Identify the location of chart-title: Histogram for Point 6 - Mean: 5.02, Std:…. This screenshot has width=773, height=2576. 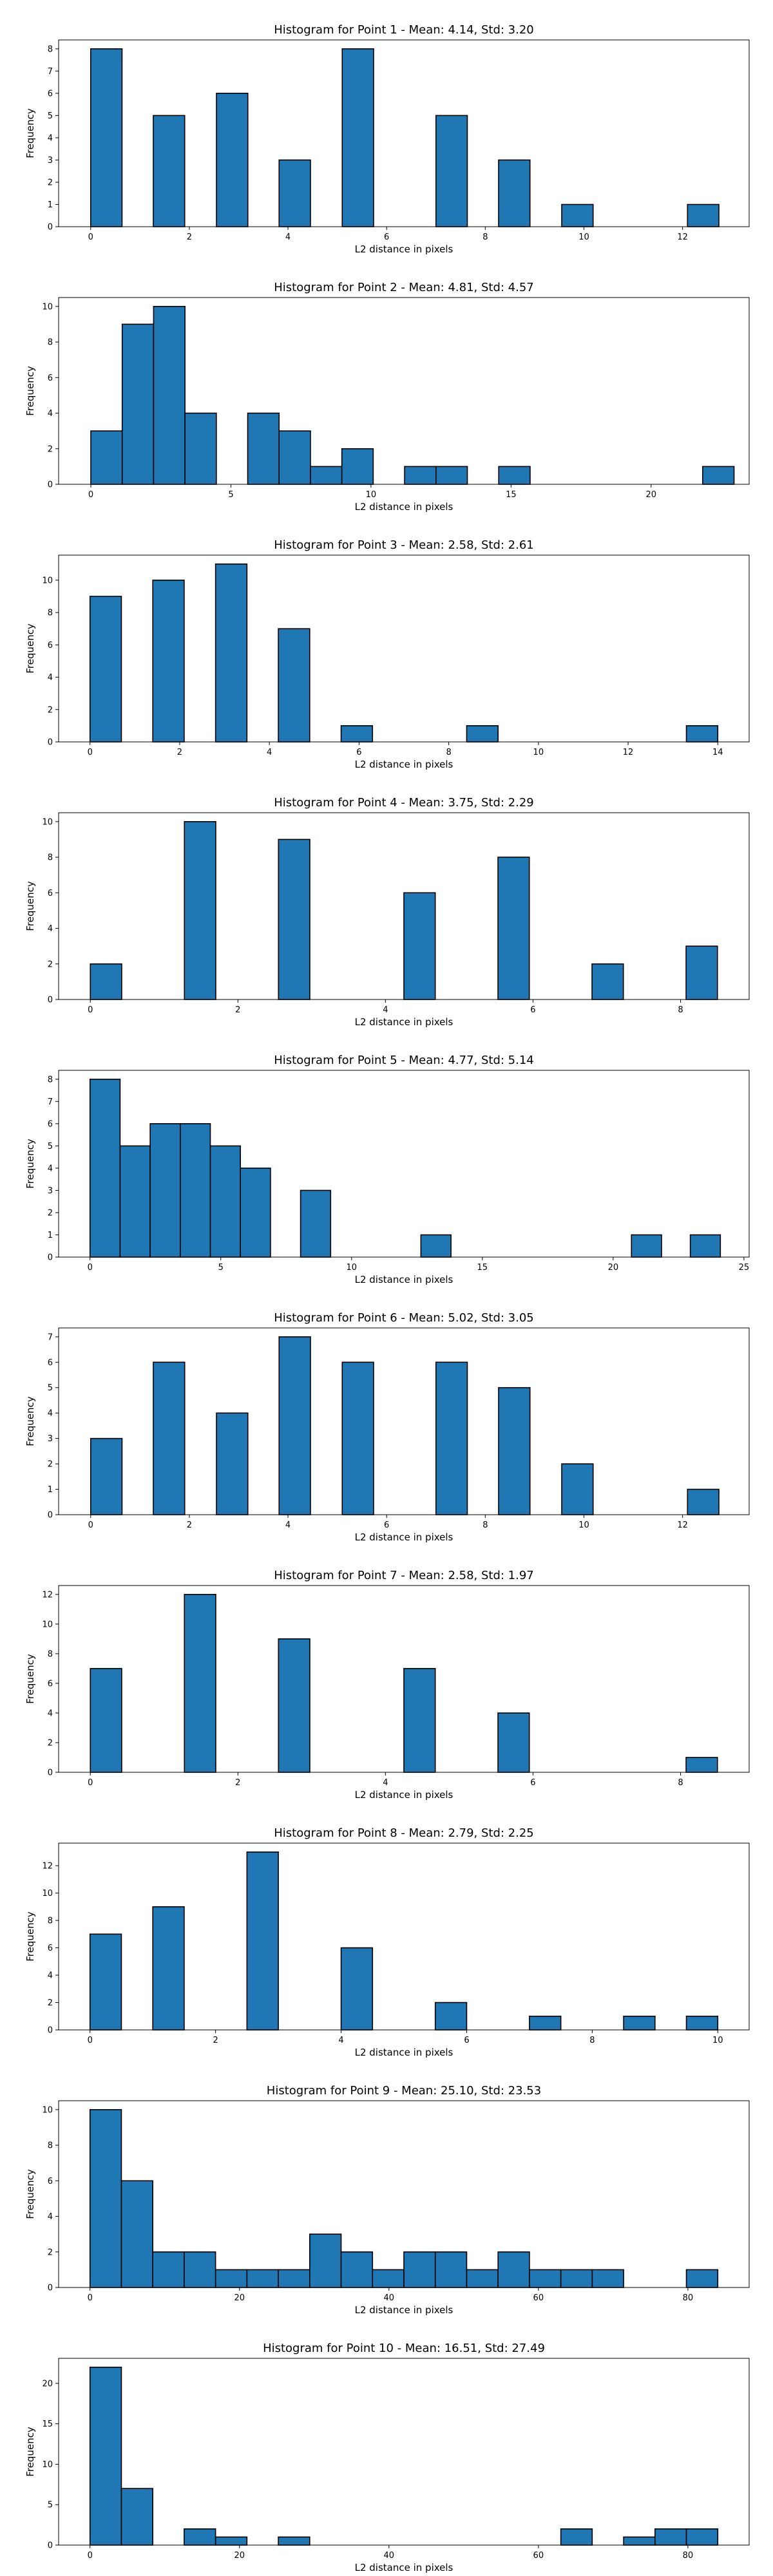
(404, 1318).